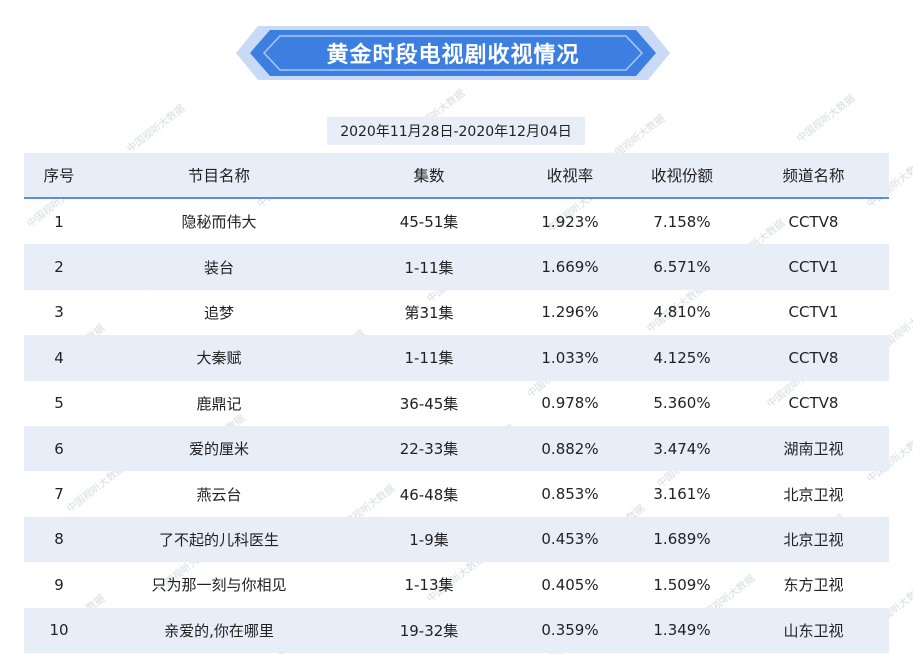 This screenshot has height=654, width=913. What do you see at coordinates (59, 584) in the screenshot?
I see `rank-cell: 9` at bounding box center [59, 584].